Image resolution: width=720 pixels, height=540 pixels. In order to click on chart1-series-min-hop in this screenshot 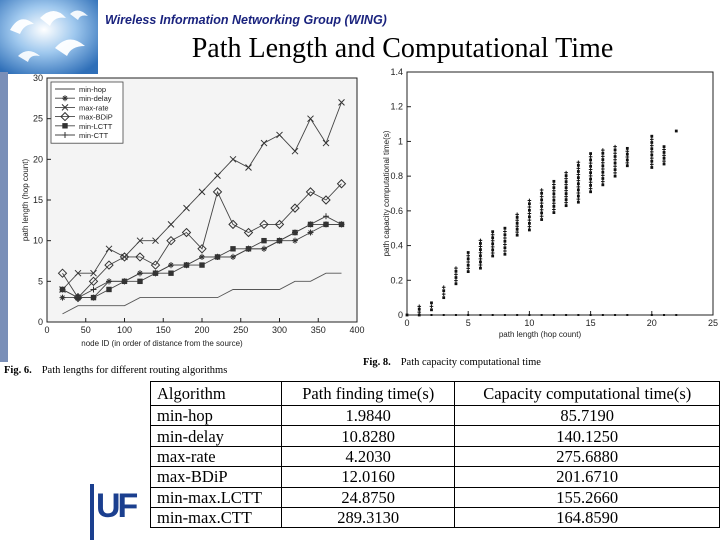, I will do `click(202, 293)`.